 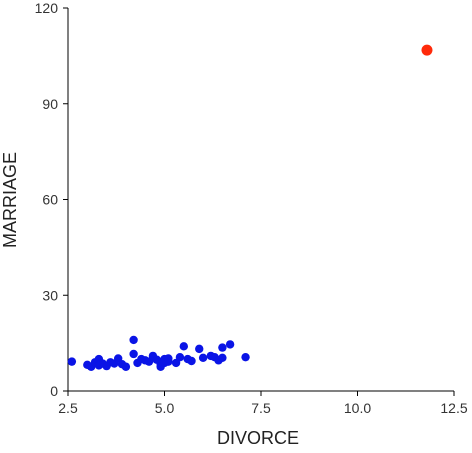 I want to click on outlier-point, so click(x=427, y=50).